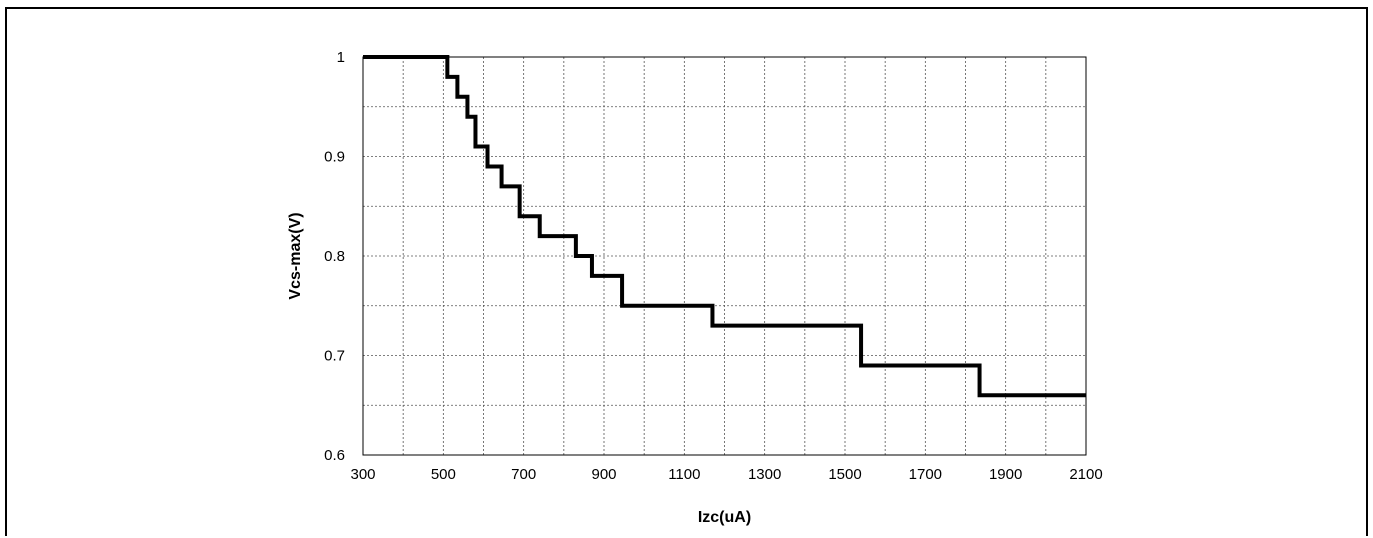 Image resolution: width=1373 pixels, height=538 pixels. Describe the element at coordinates (1005, 474) in the screenshot. I see `x-tick-label: 1900` at that location.